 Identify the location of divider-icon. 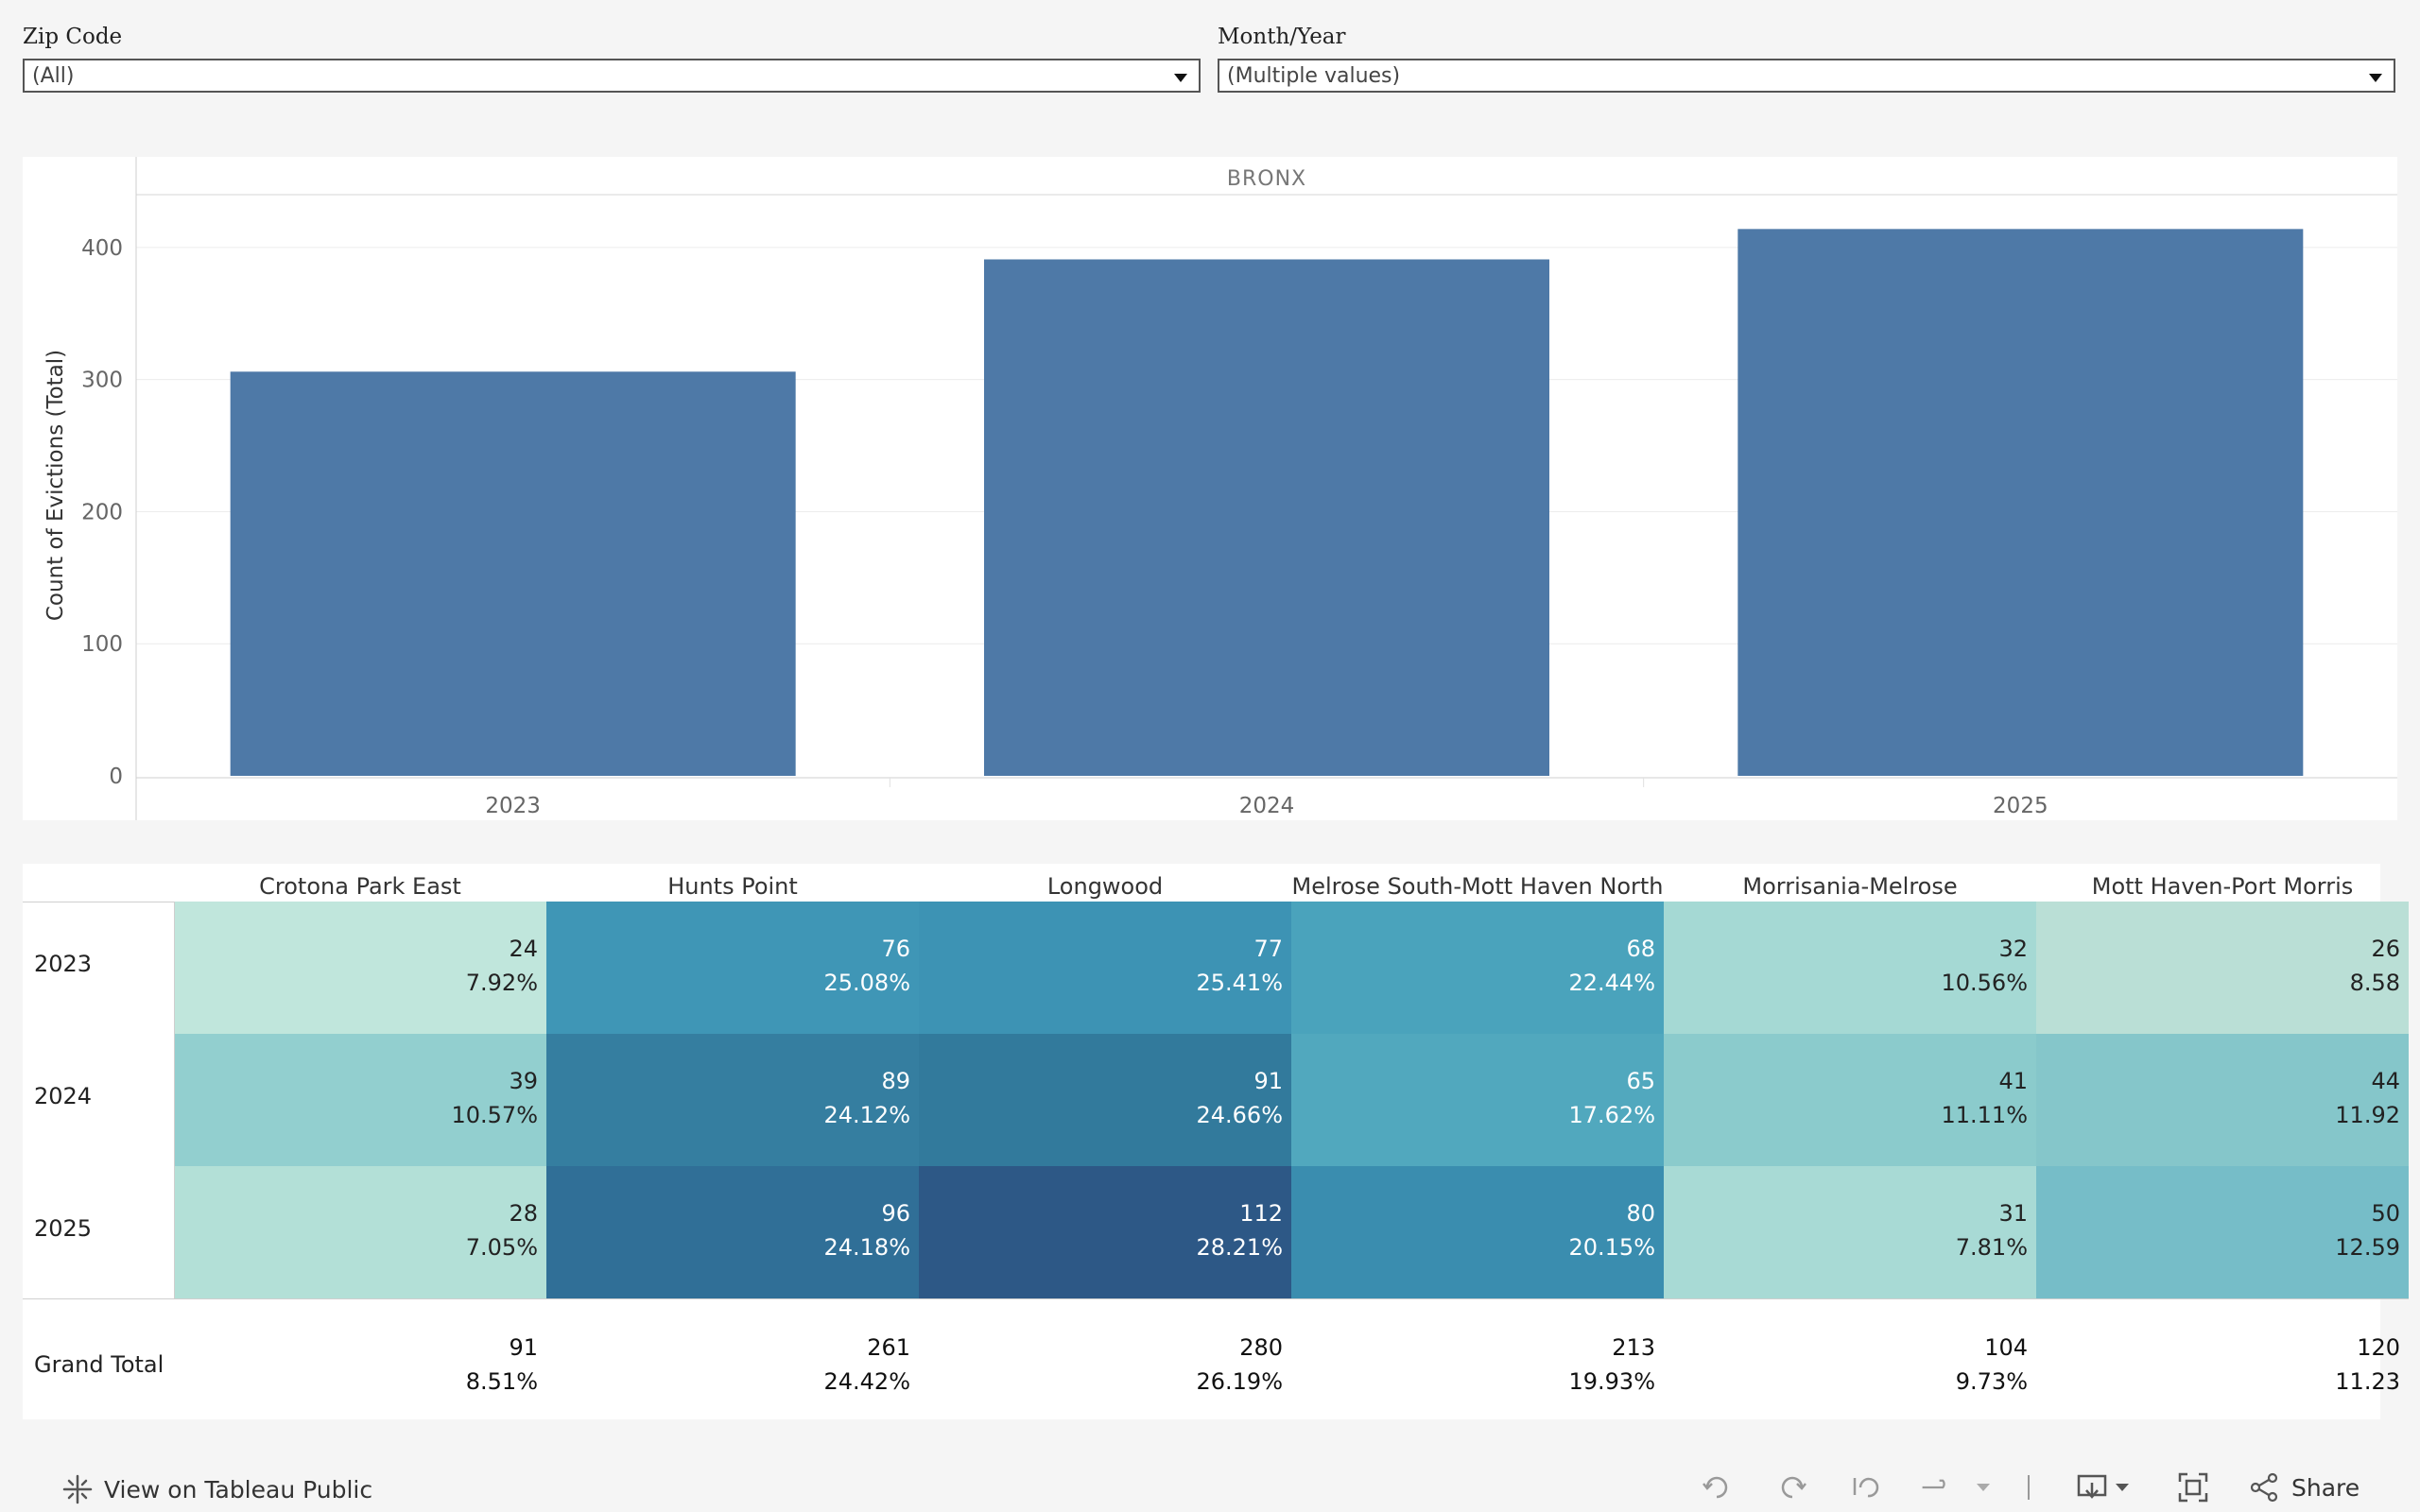
(2028, 1487).